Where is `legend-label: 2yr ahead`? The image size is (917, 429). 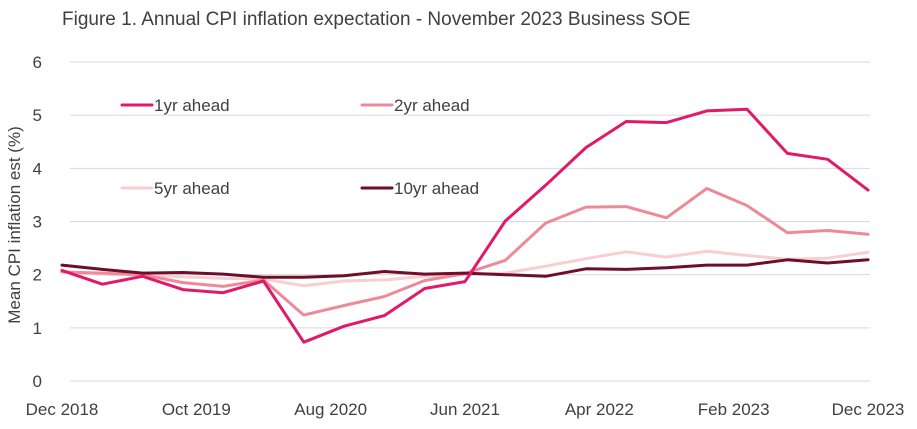
legend-label: 2yr ahead is located at coordinates (432, 105).